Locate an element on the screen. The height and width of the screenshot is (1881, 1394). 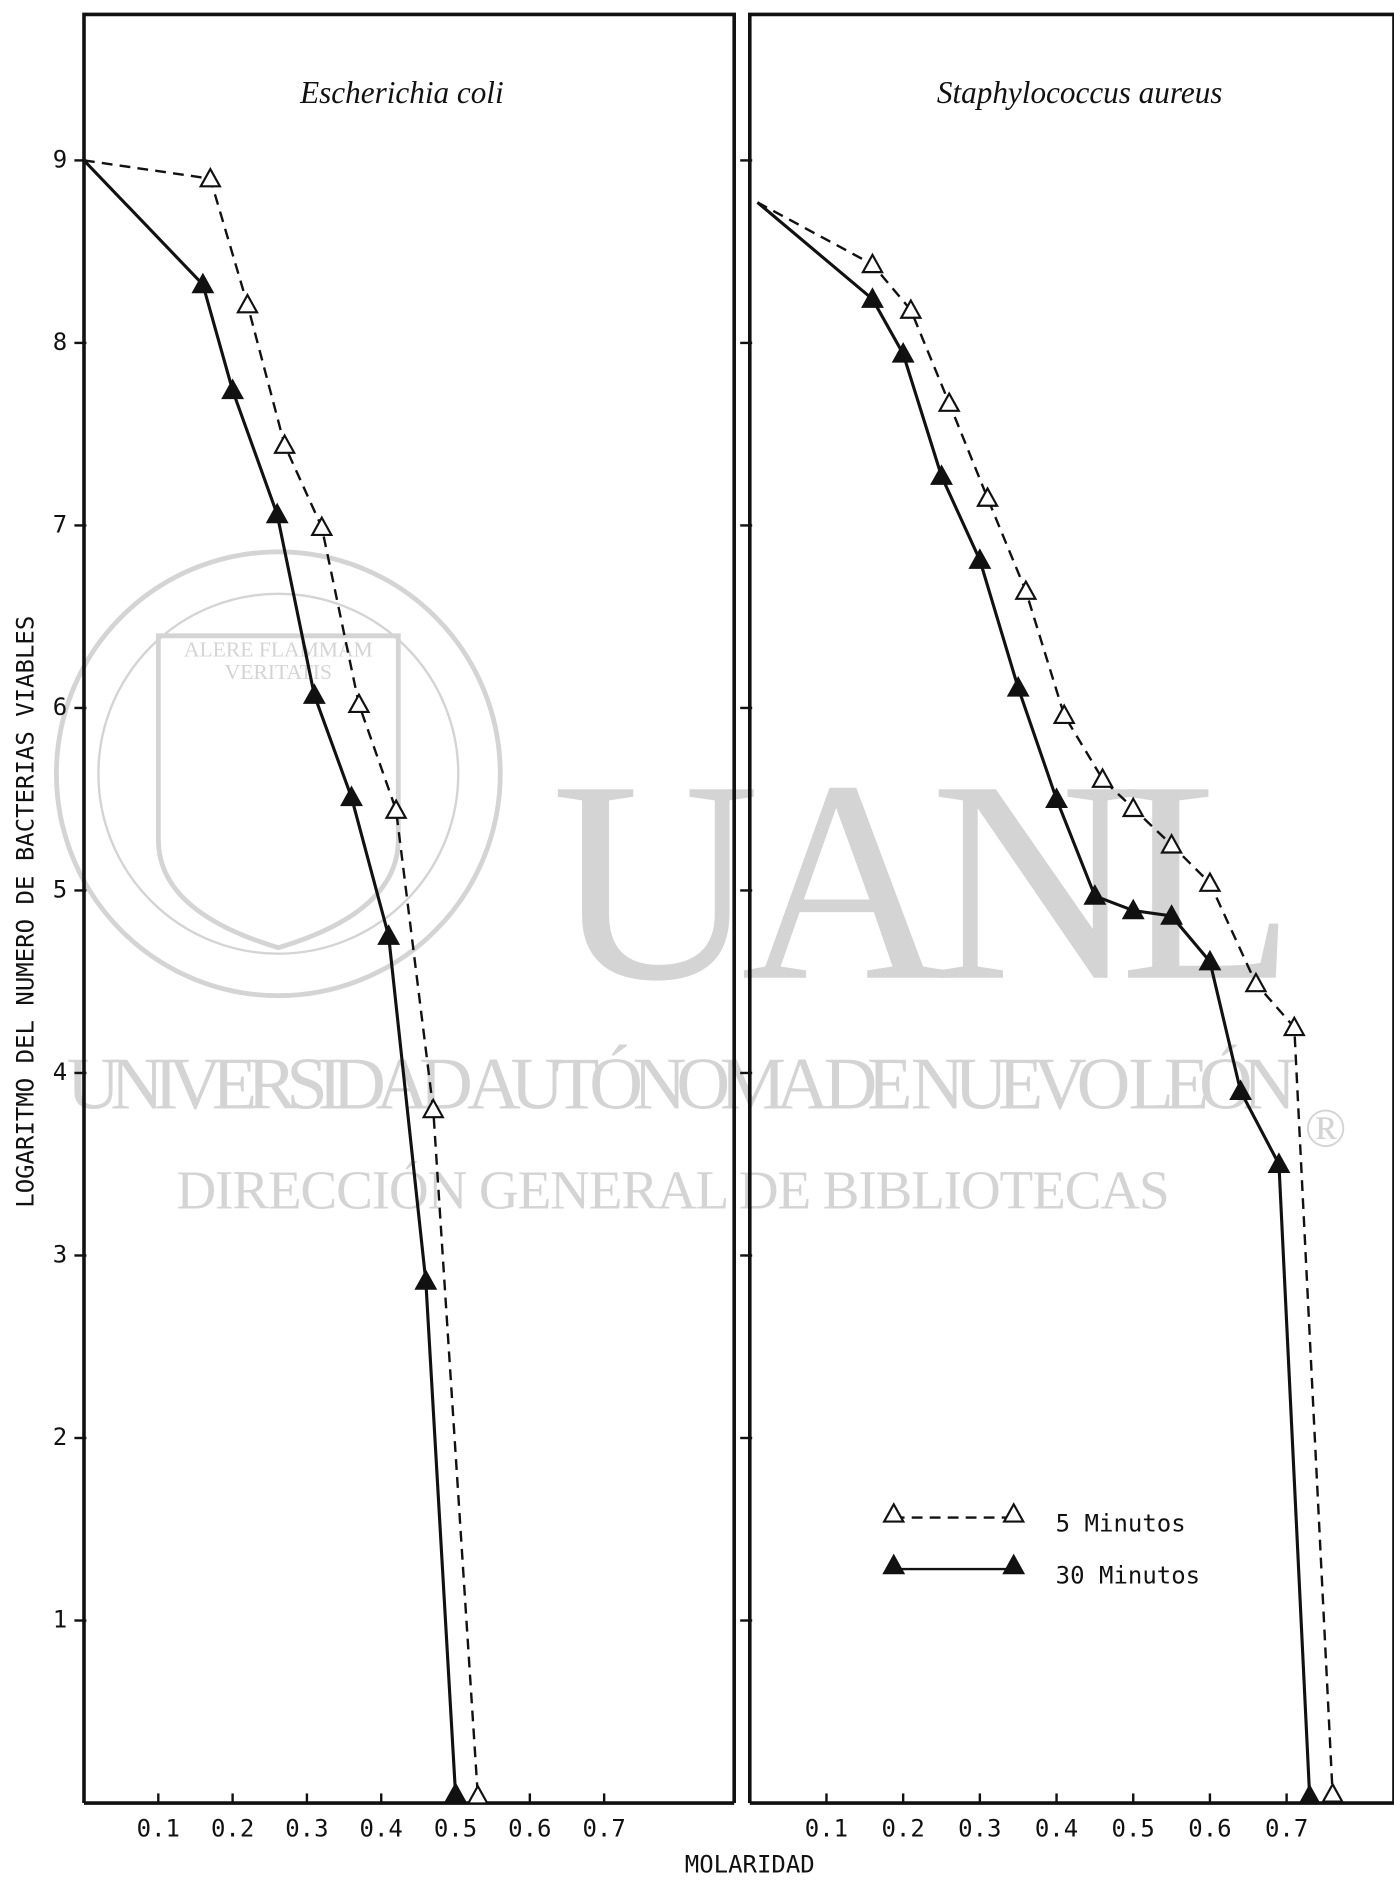
seal-shield is located at coordinates (278, 792).